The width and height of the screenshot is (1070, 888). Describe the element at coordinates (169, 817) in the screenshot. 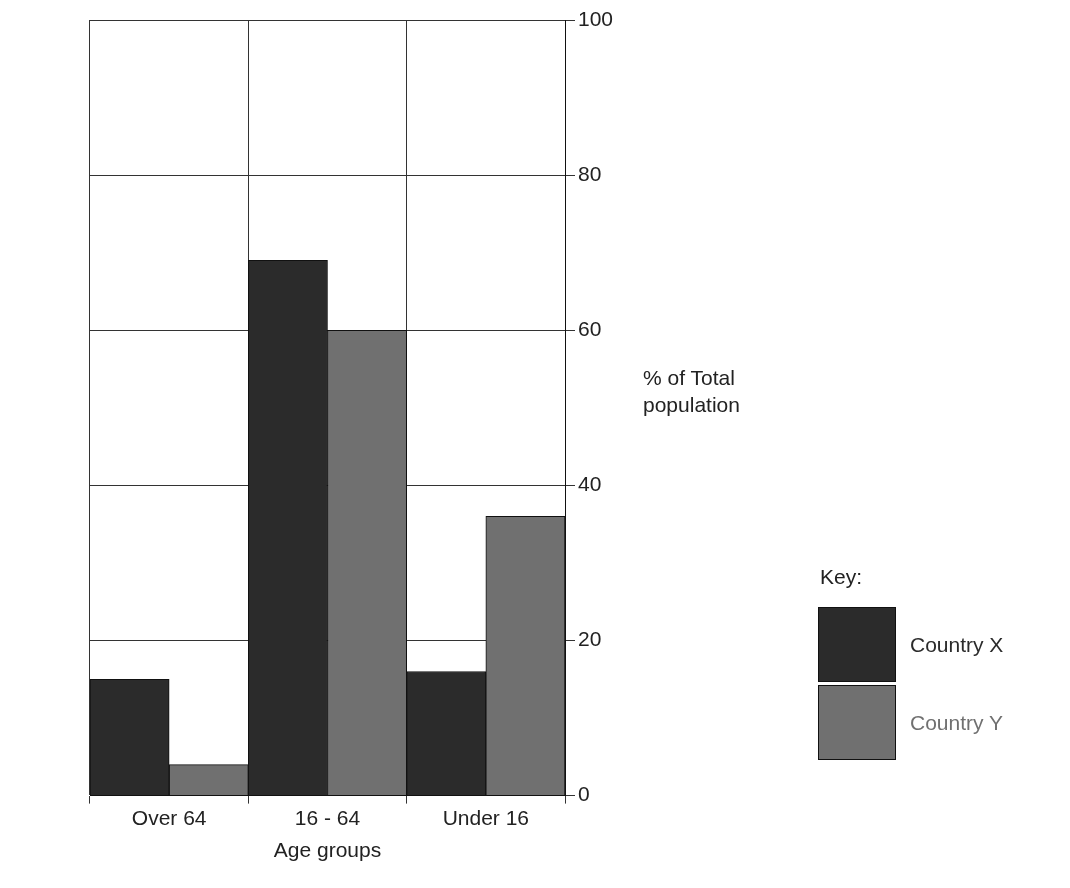

I see `x-tick-label: Over 64` at that location.